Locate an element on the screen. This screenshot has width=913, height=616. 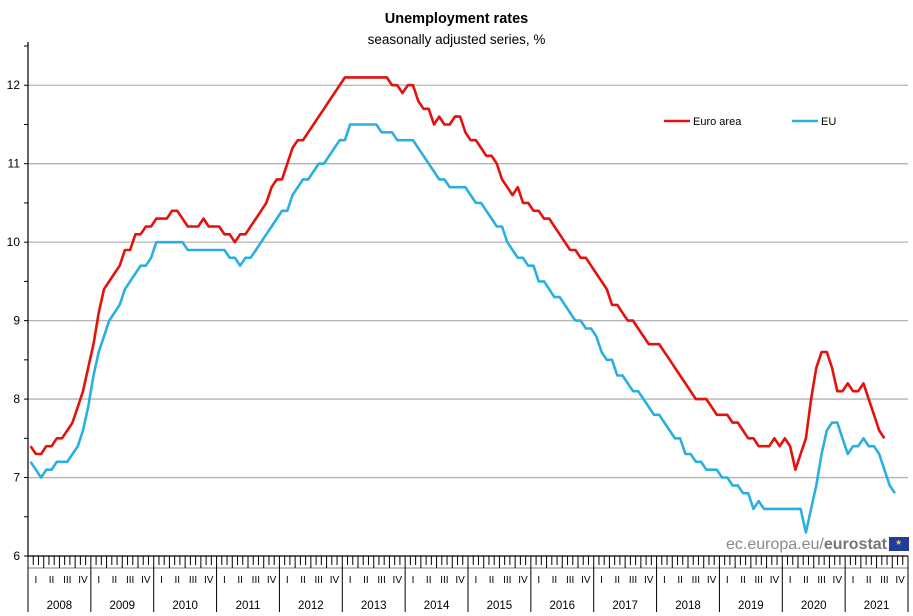
legend-label: Euro area is located at coordinates (717, 122).